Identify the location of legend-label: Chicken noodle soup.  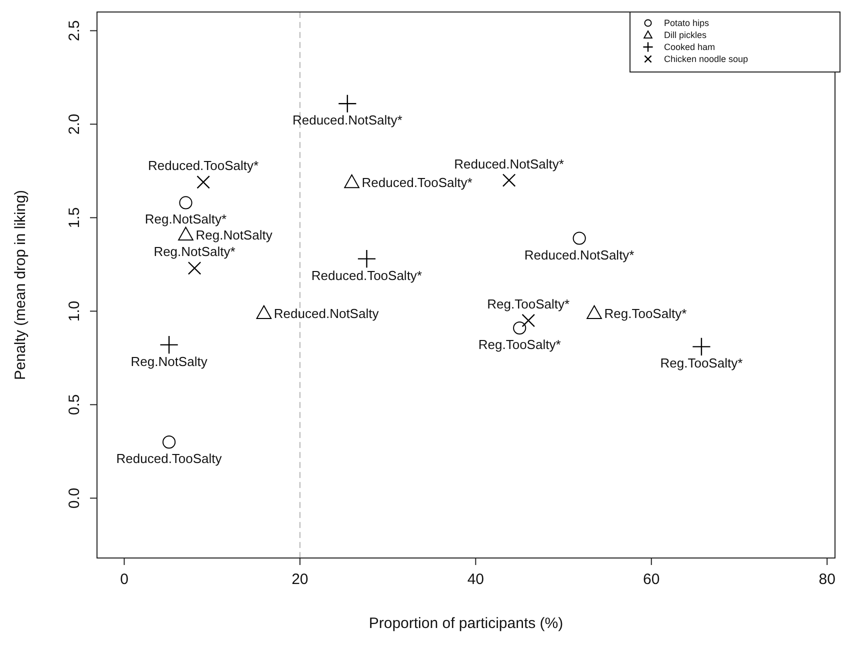
(706, 59).